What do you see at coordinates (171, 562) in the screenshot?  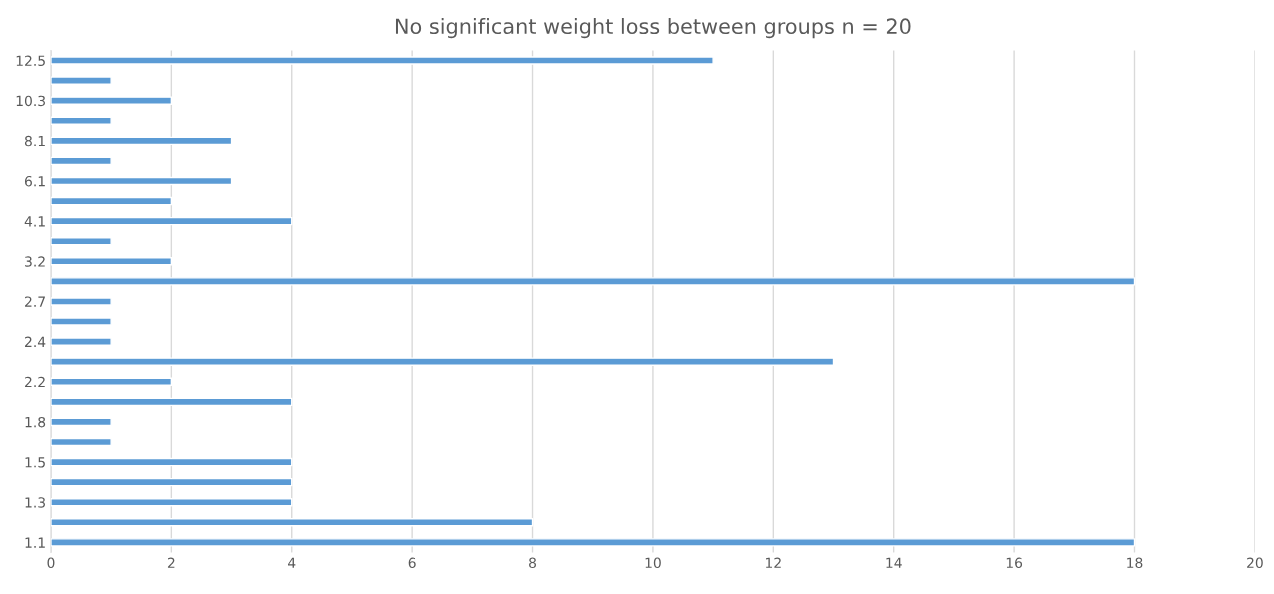 I see `x-tick-label: 2` at bounding box center [171, 562].